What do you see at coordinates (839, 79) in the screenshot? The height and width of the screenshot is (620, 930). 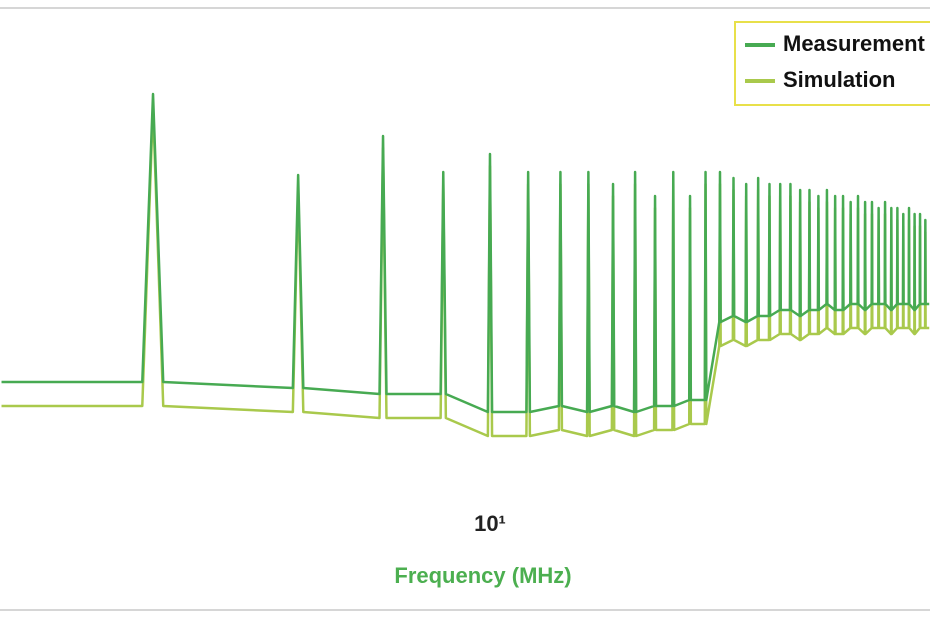 I see `legend-label: Simulation` at bounding box center [839, 79].